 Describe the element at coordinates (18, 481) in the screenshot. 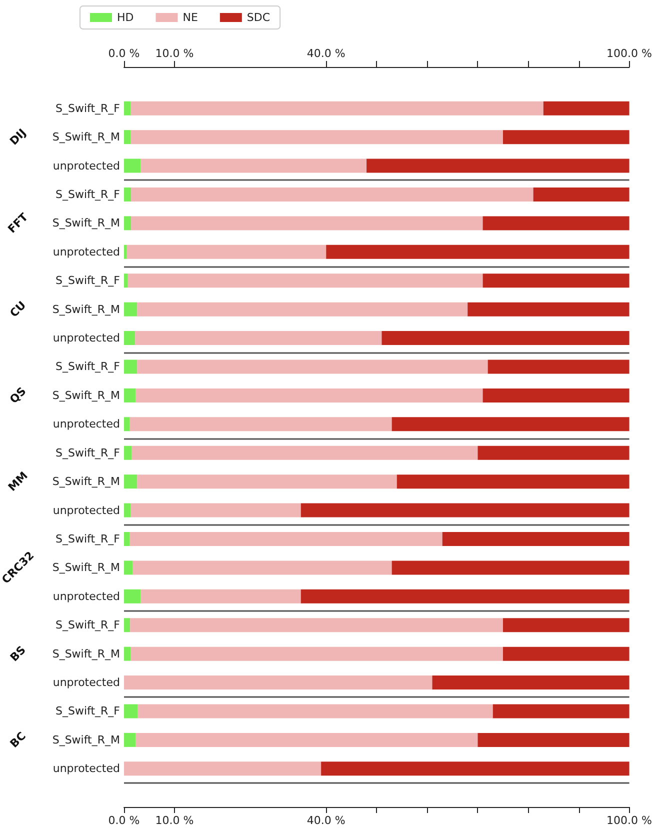

I see `text: MM` at that location.